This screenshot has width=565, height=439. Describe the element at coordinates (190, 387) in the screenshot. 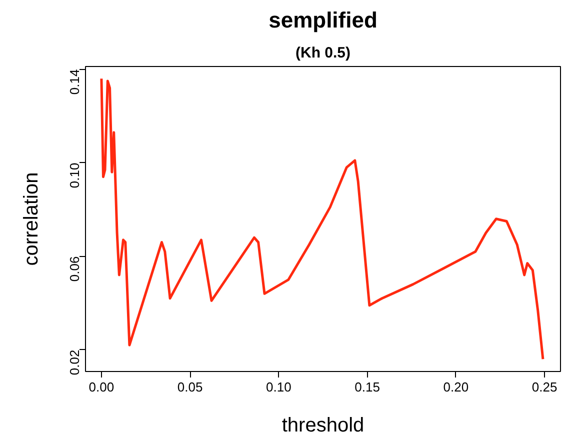

I see `x-tick-label: 0.05` at that location.